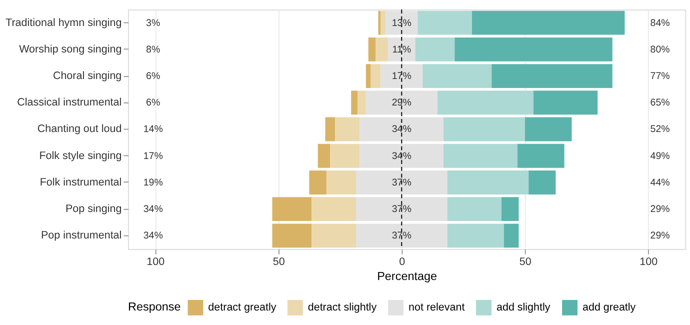  Describe the element at coordinates (153, 156) in the screenshot. I see `annotation: 17%` at that location.